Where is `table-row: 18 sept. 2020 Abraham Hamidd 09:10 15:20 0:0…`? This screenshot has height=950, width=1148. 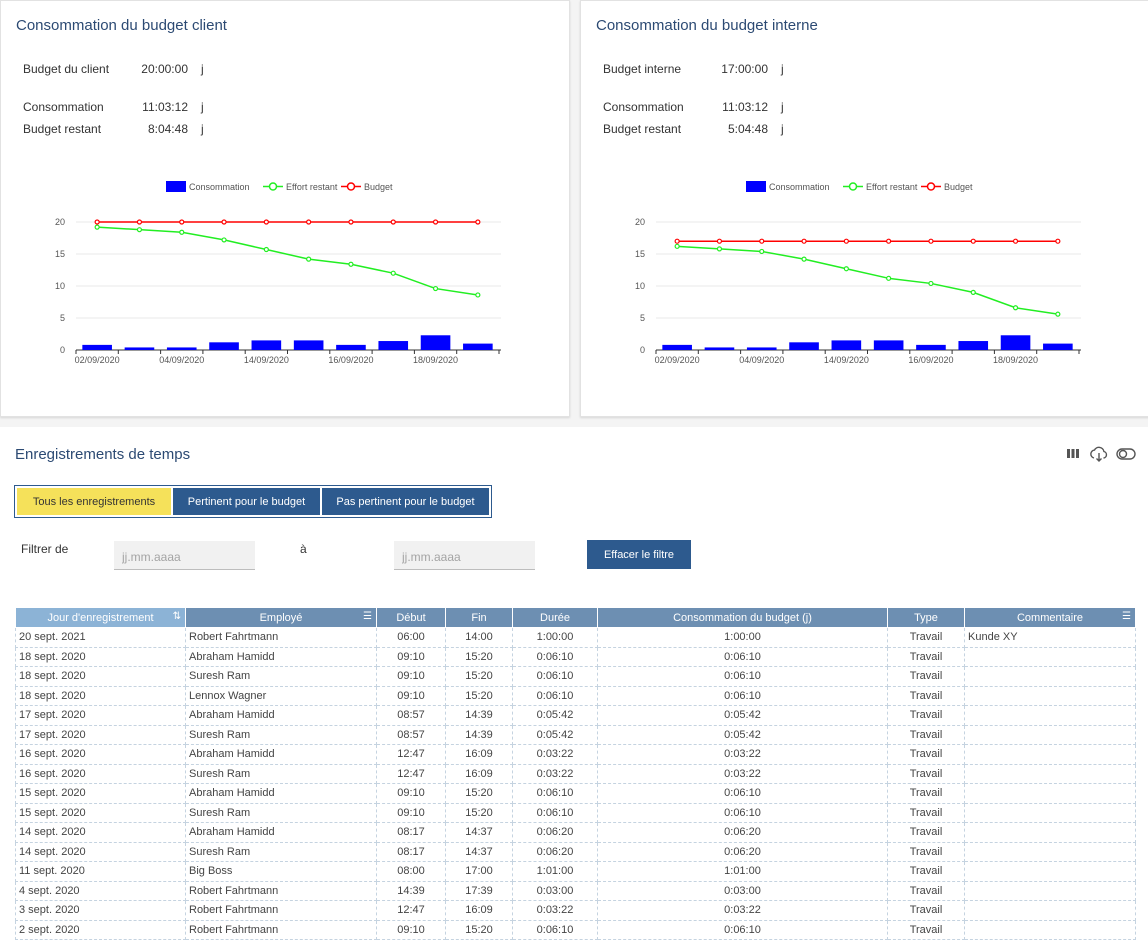
table-row: 18 sept. 2020 Abraham Hamidd 09:10 15:20 0:0… is located at coordinates (575, 656).